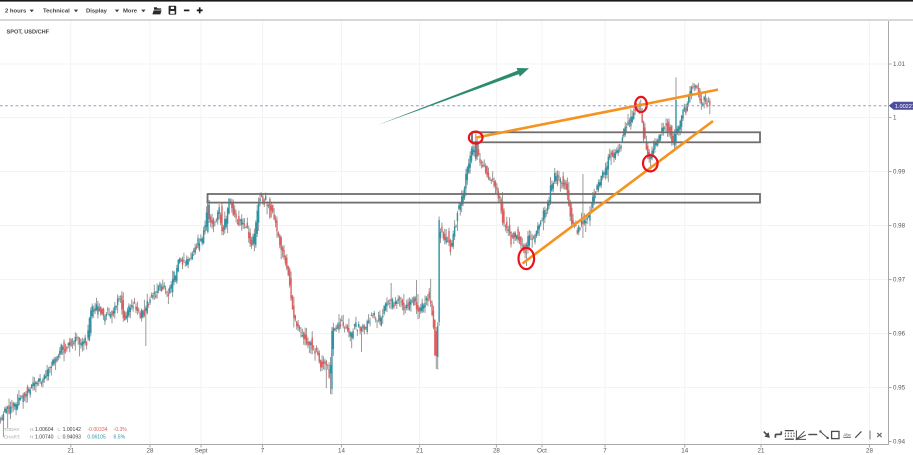 The height and width of the screenshot is (455, 913). I want to click on svg-text: 0.98, so click(899, 226).